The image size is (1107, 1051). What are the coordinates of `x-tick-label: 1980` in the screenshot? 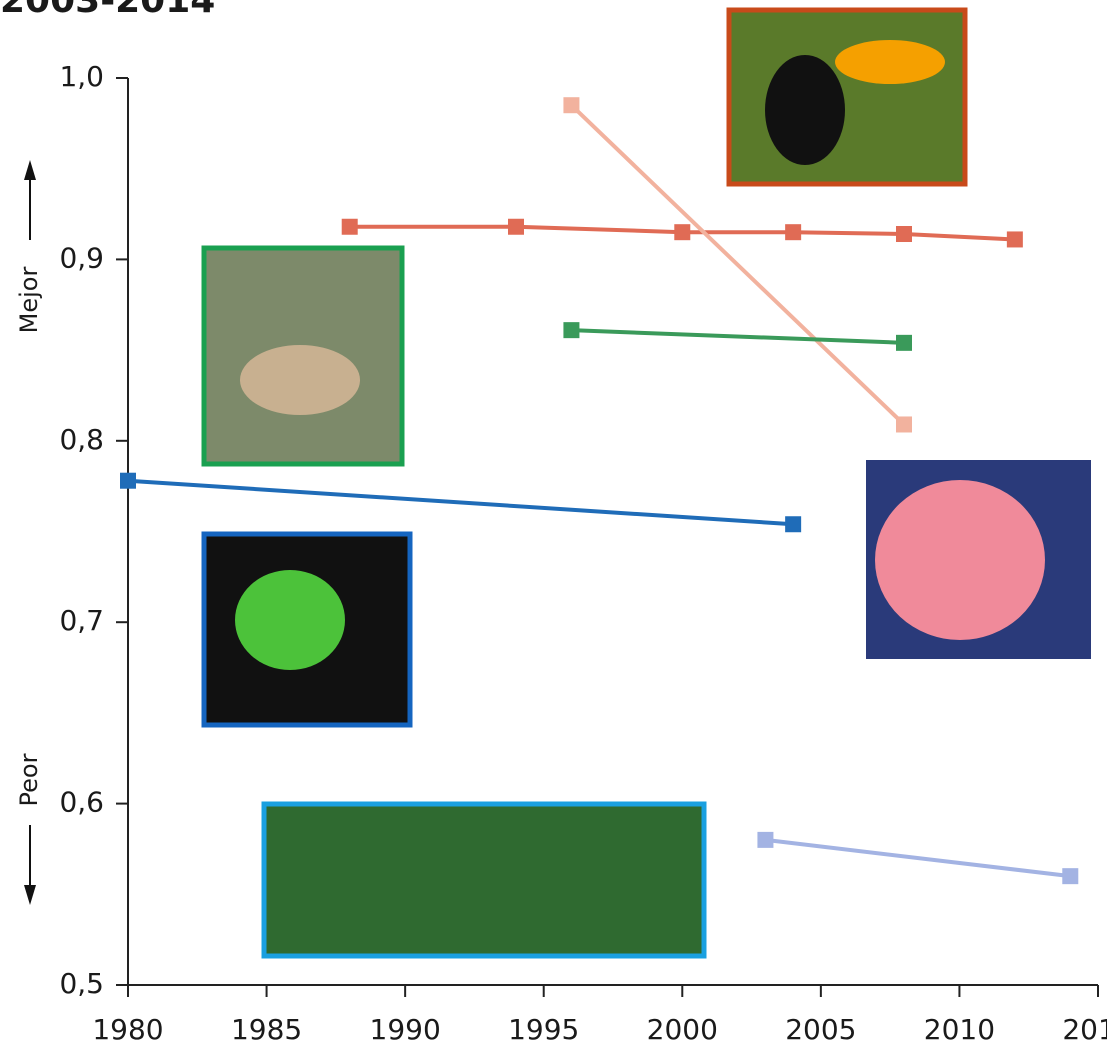 It's located at (127, 1029).